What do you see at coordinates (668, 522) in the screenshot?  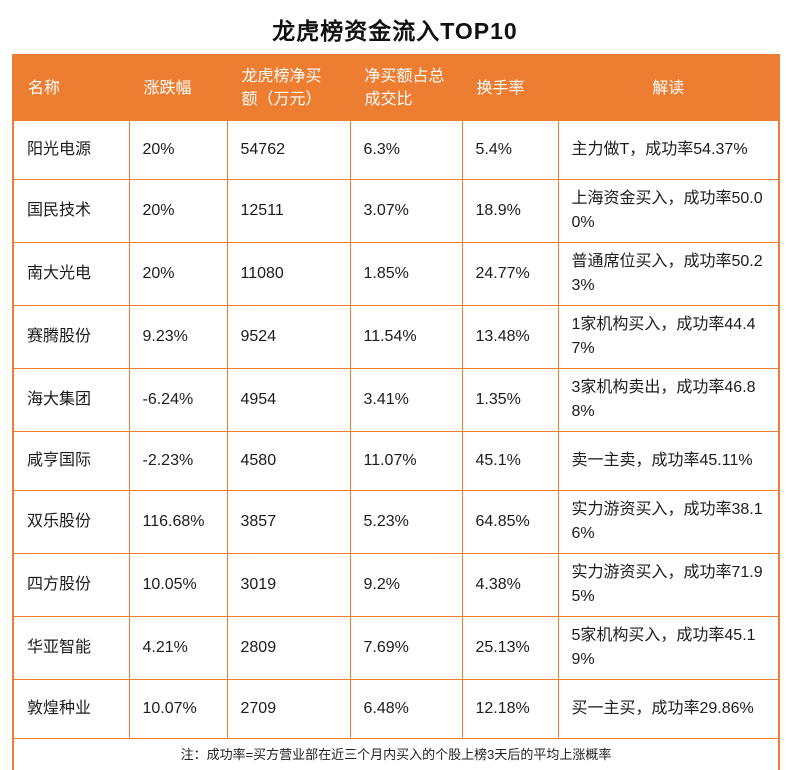 I see `cell-analysis: 实力游资买入，成功率38.16%` at bounding box center [668, 522].